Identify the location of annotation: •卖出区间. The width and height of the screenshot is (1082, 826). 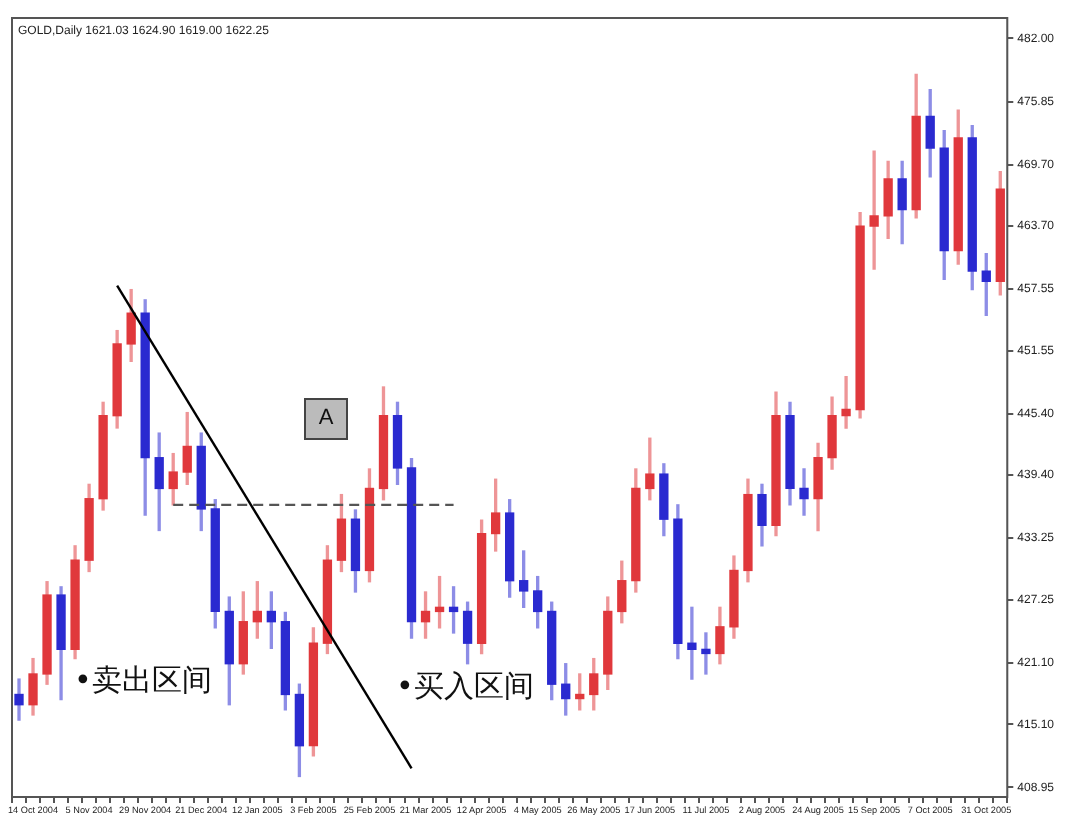
(143, 681).